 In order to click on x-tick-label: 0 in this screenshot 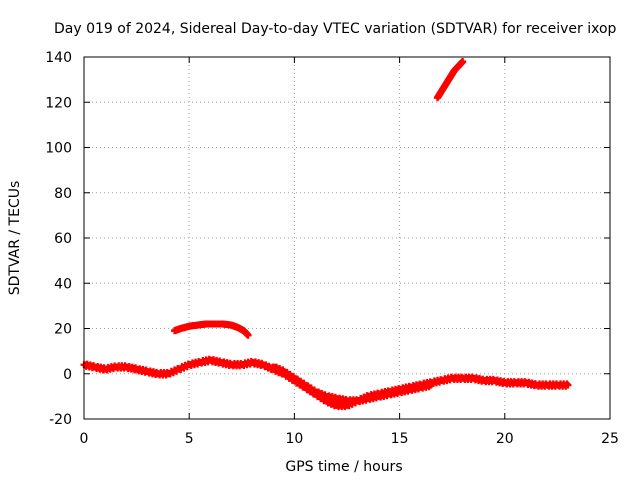, I will do `click(84, 439)`.